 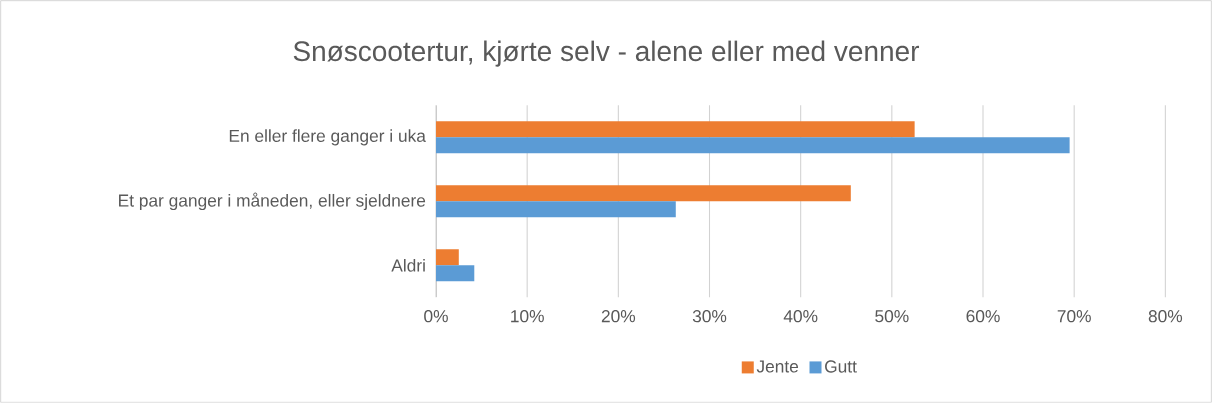 I want to click on x-tick-label: 50%, so click(x=892, y=316).